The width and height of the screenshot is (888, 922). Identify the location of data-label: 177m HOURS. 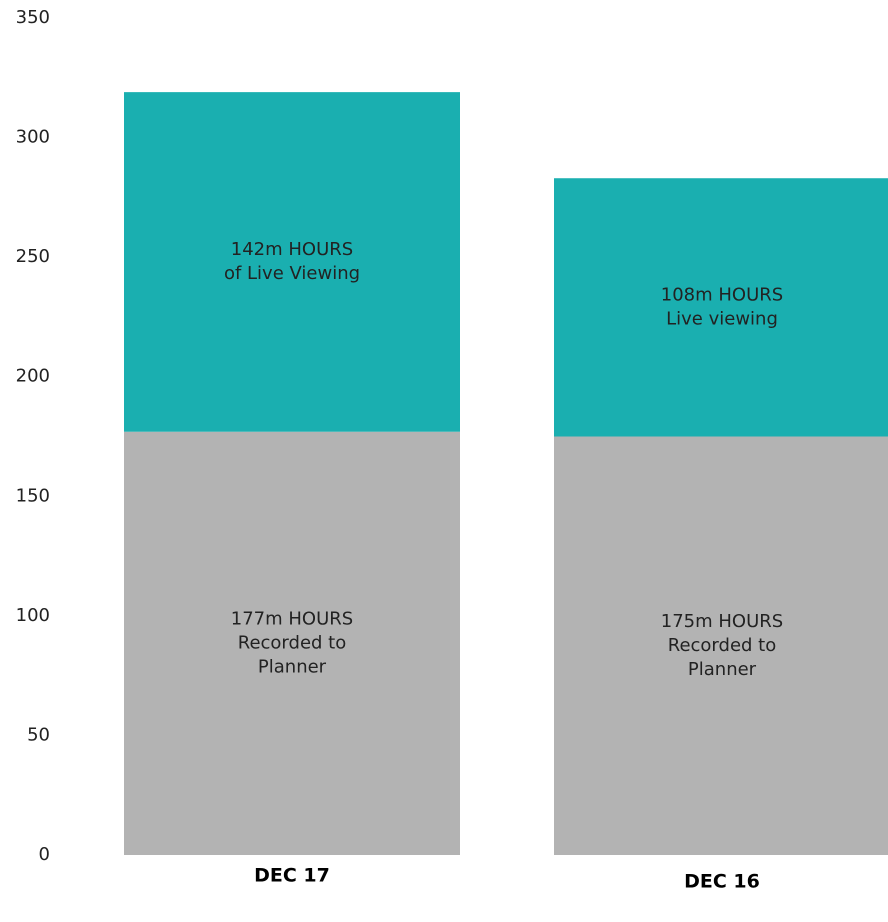
(292, 618).